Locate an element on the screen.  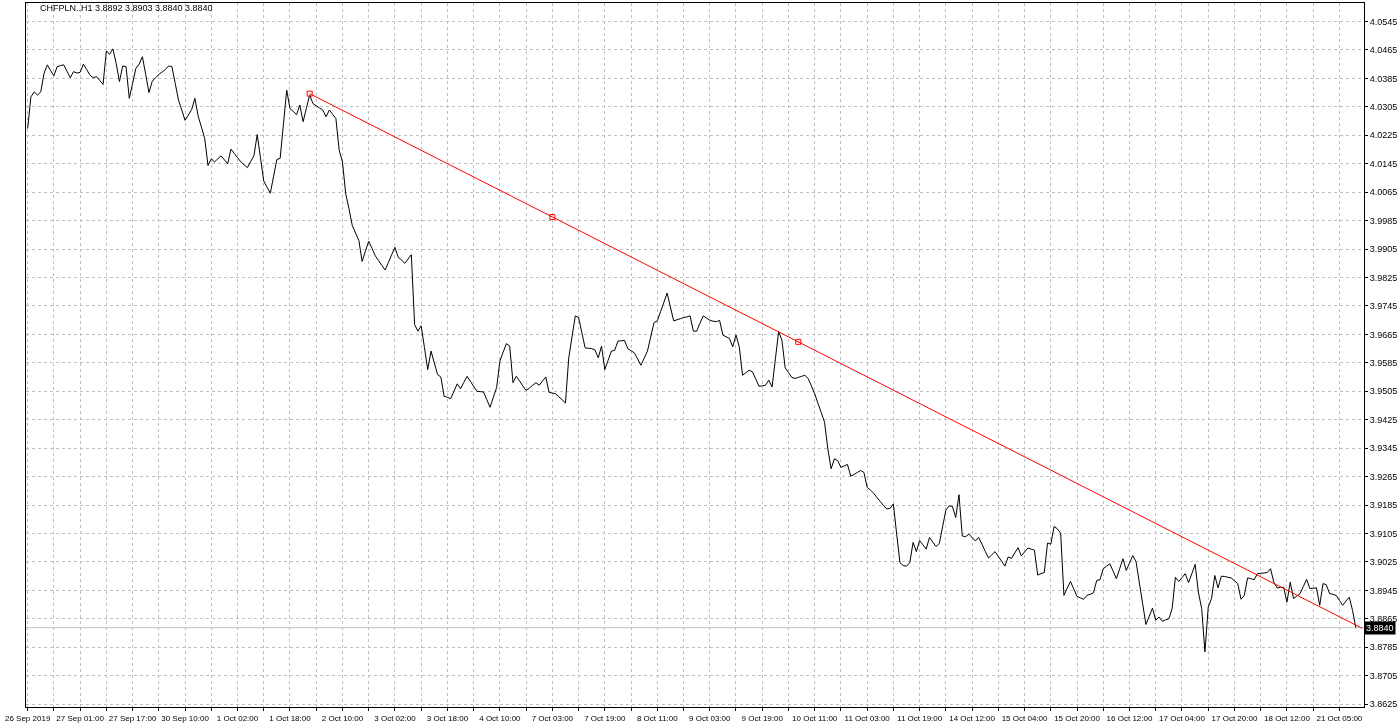
y-tick-label: 4.0225 is located at coordinates (1383, 135).